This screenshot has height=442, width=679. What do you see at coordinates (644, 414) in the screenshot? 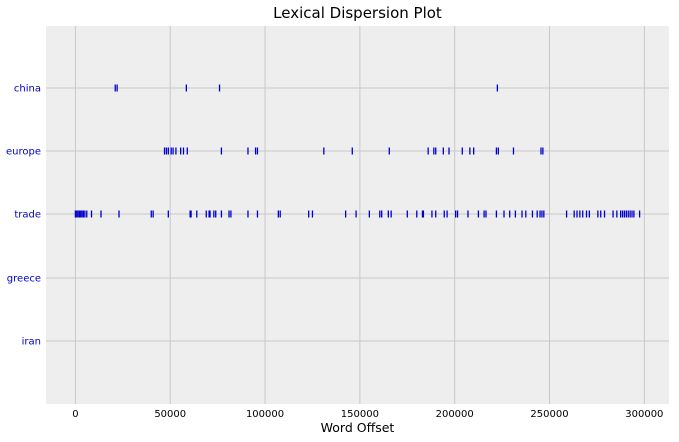
I see `x-tick-label: 300000` at bounding box center [644, 414].